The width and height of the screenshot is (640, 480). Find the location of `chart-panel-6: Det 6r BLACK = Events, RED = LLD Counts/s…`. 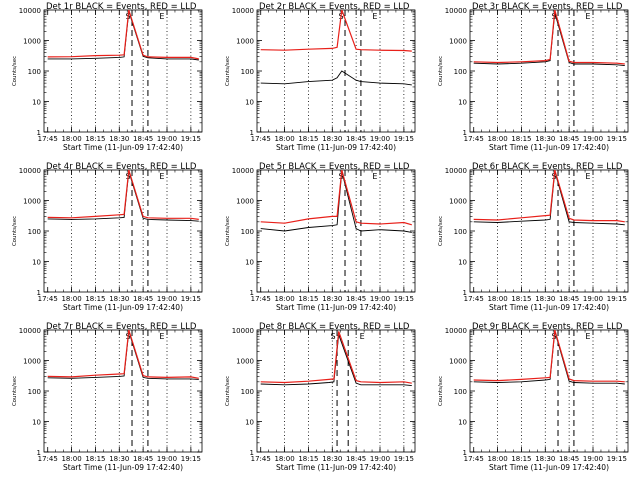

chart-panel-6: Det 6r BLACK = Events, RED = LLD Counts/s… is located at coordinates (533, 237).